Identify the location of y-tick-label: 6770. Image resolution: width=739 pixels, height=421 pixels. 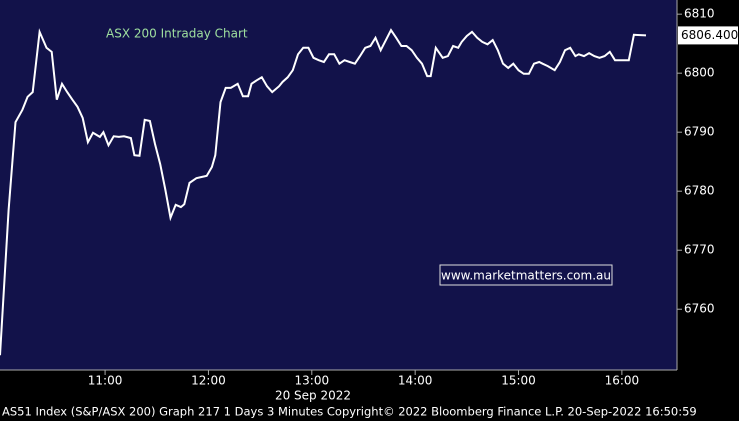
(699, 250).